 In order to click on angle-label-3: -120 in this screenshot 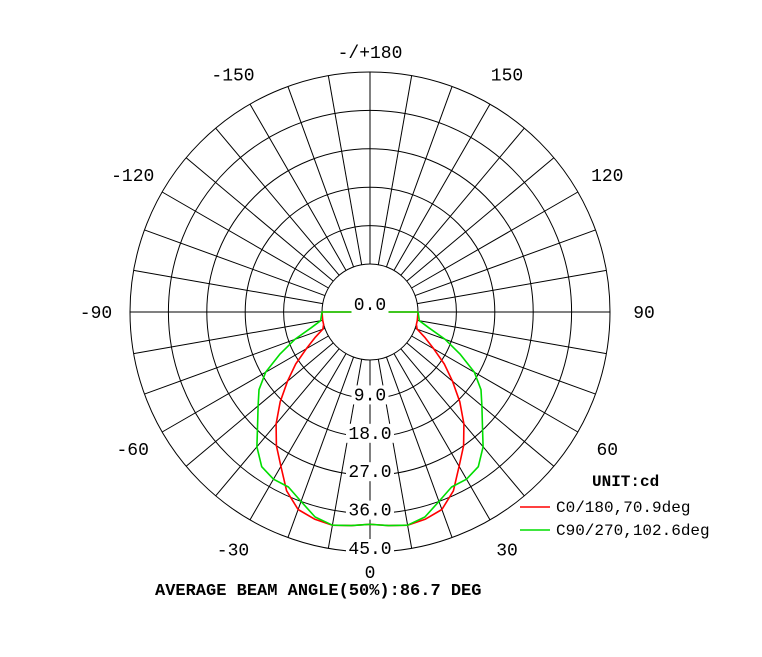, I will do `click(132, 177)`.